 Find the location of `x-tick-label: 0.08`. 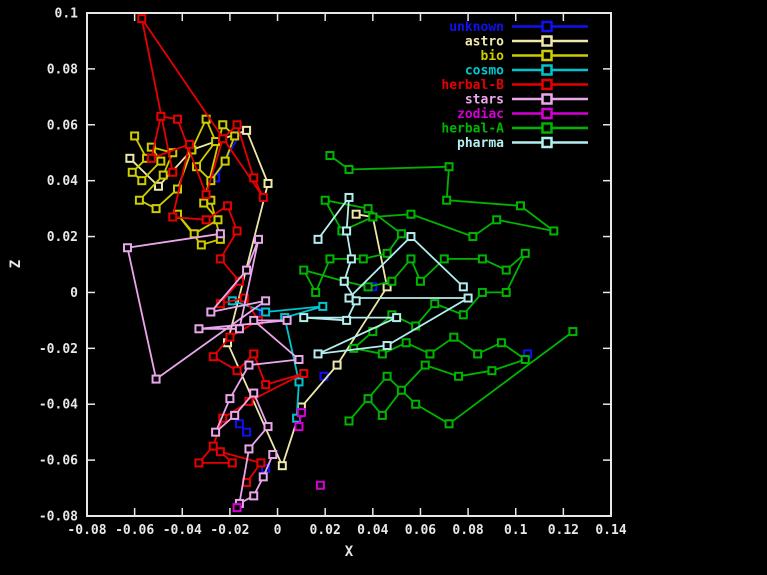

x-tick-label: 0.08 is located at coordinates (467, 530).